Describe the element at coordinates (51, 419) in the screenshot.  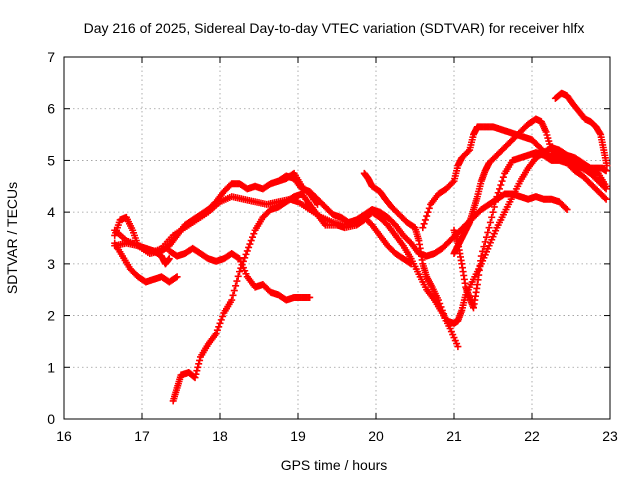
I see `y-tick-label: 0` at that location.